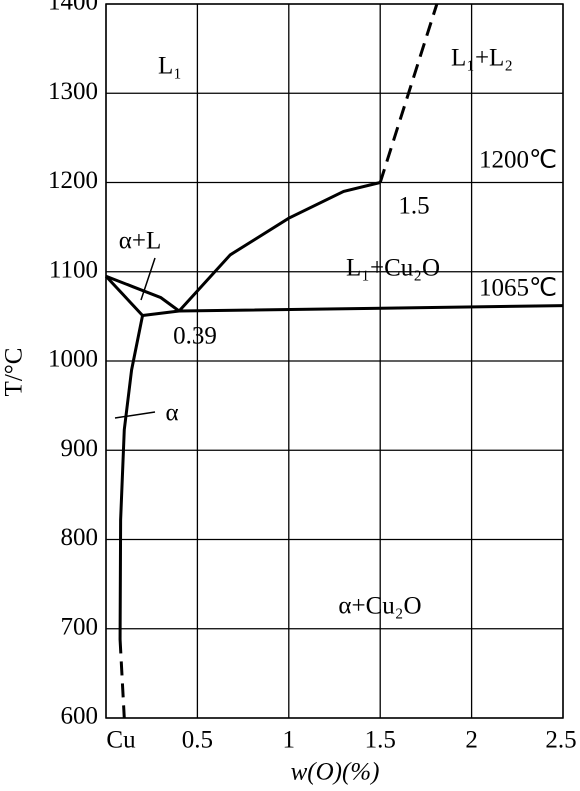 Image resolution: width=580 pixels, height=791 pixels. What do you see at coordinates (14, 372) in the screenshot?
I see `y-axis-label: T/°C` at bounding box center [14, 372].